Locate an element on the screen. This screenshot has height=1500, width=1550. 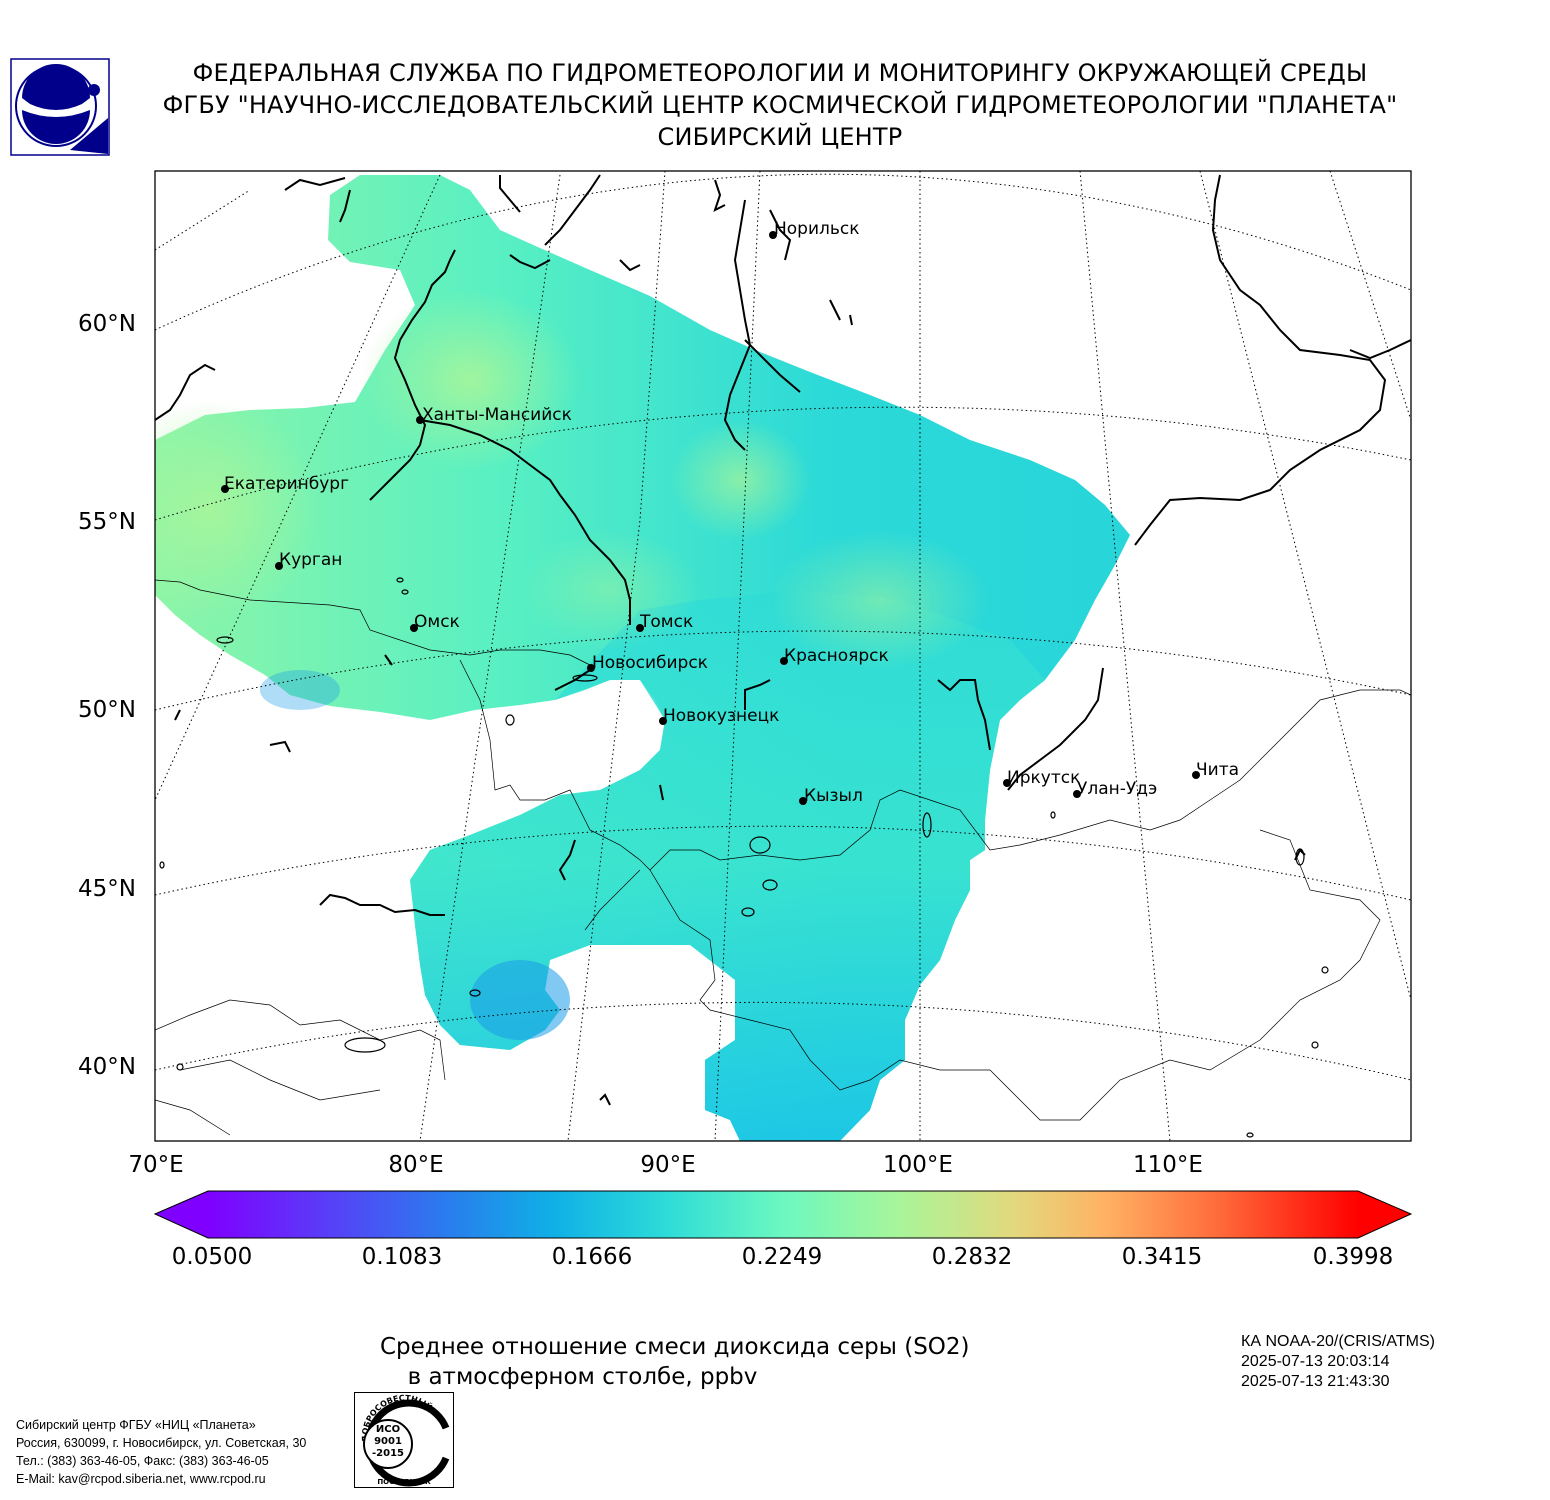
city-khanty-mansiysk: Ханты-Мансийск is located at coordinates (494, 415).